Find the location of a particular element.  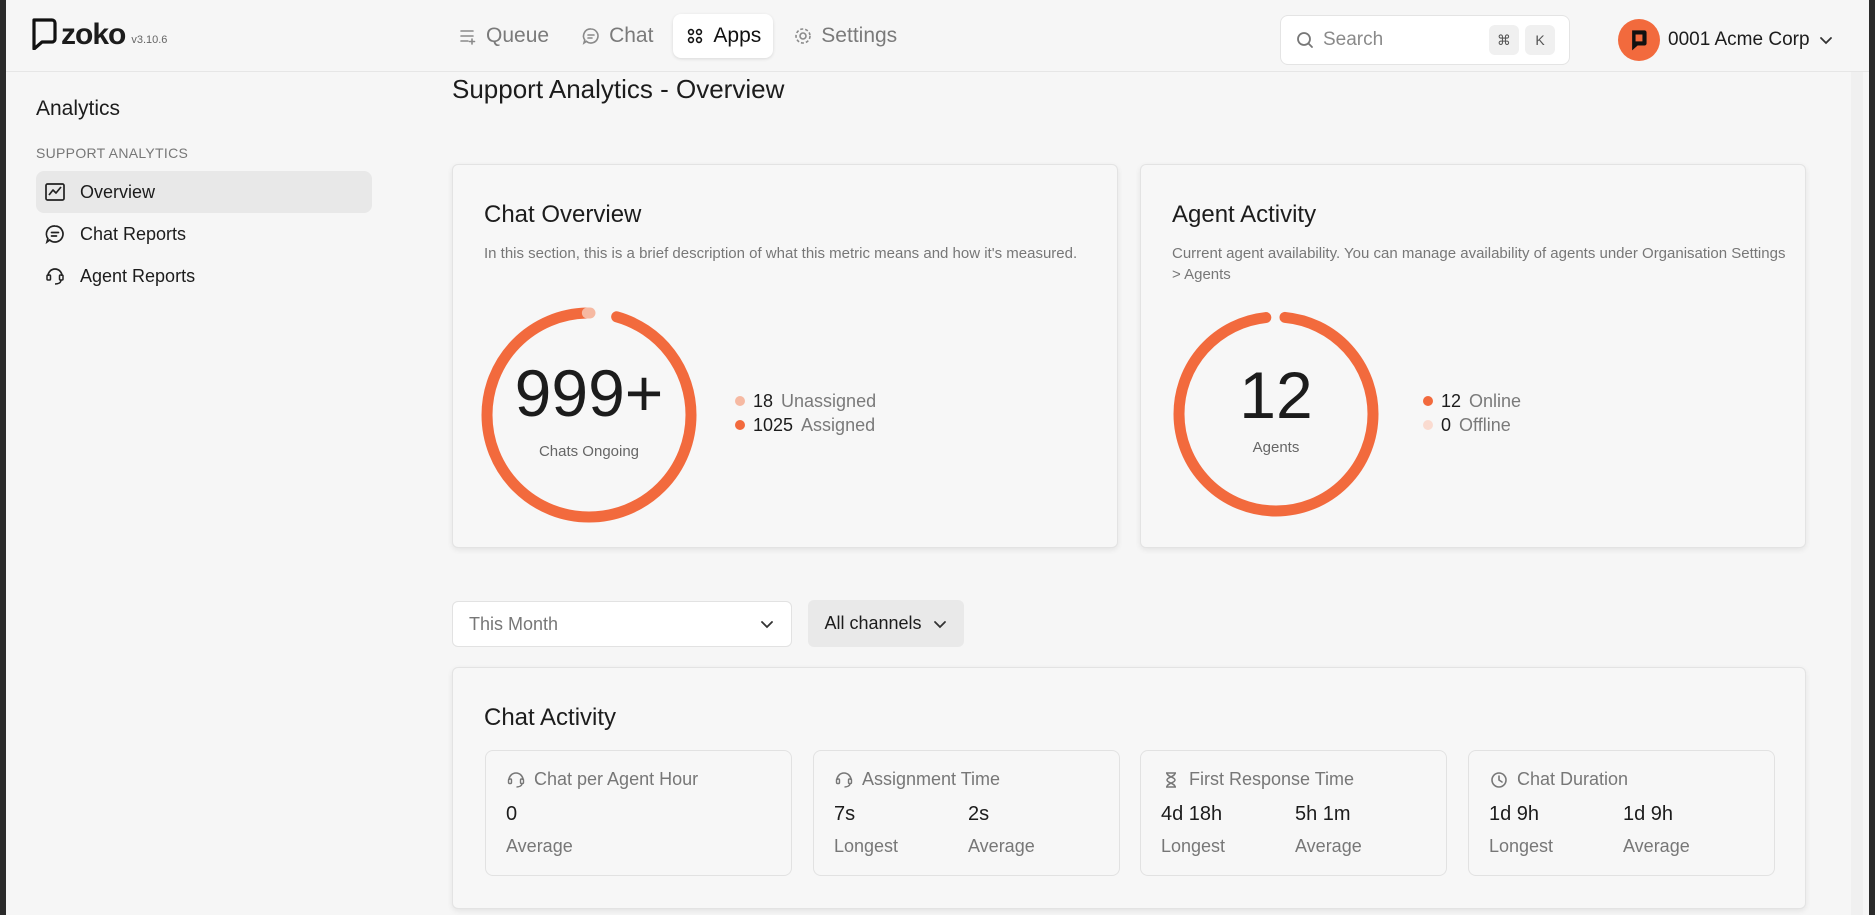

metric-assignment-time: Assignment Time 7s Longest 2s Average is located at coordinates (966, 813).